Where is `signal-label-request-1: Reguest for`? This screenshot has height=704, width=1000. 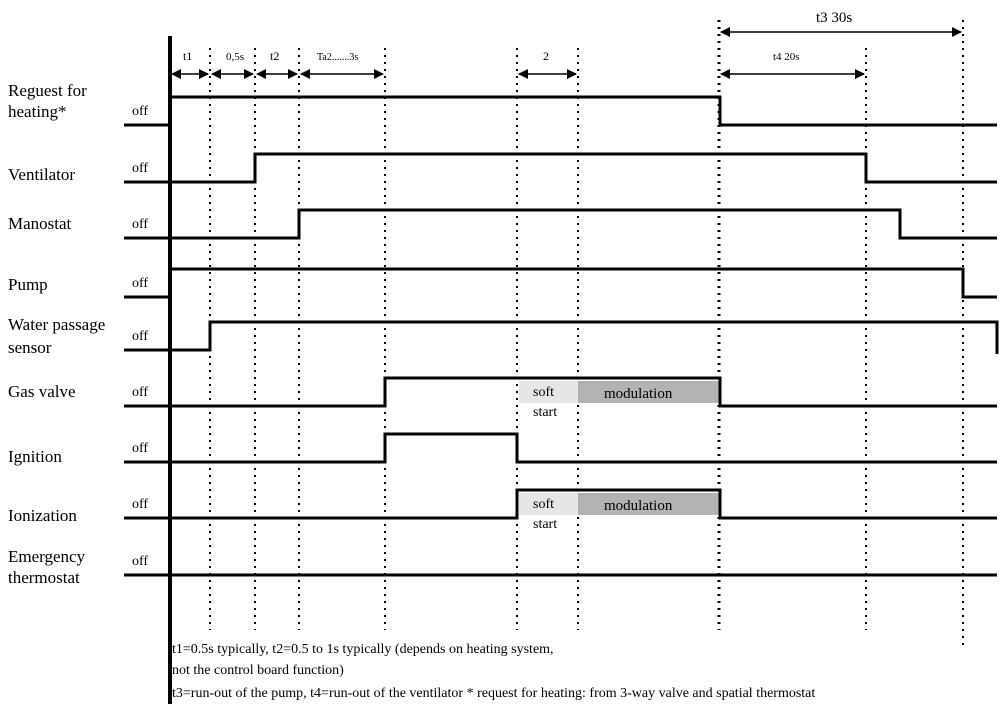 signal-label-request-1: Reguest for is located at coordinates (47, 90).